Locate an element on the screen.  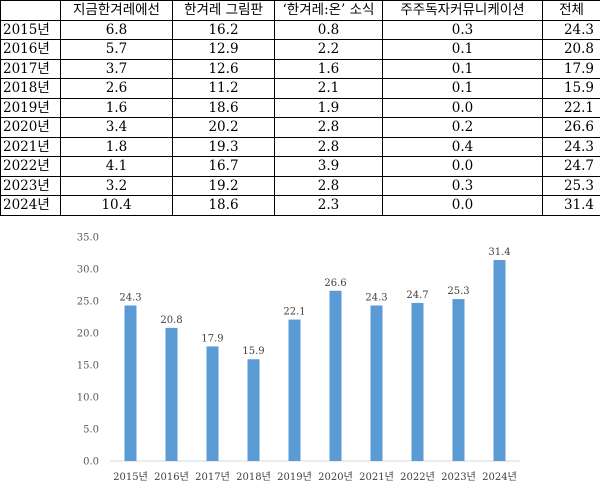
data-label: 24.7 is located at coordinates (417, 295).